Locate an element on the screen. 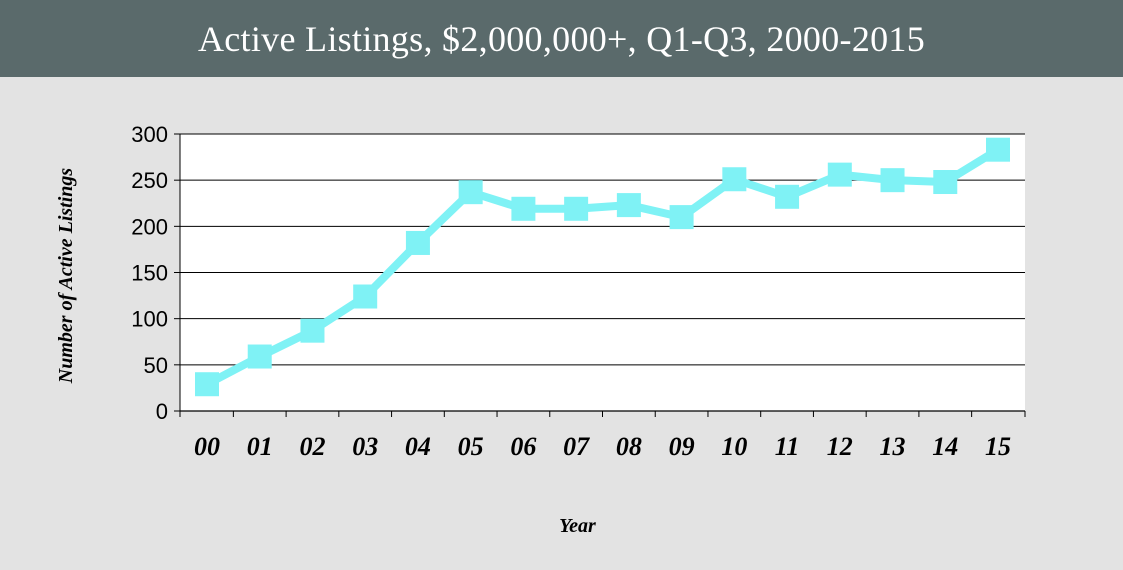  y-tick-label: 200 is located at coordinates (149, 226).